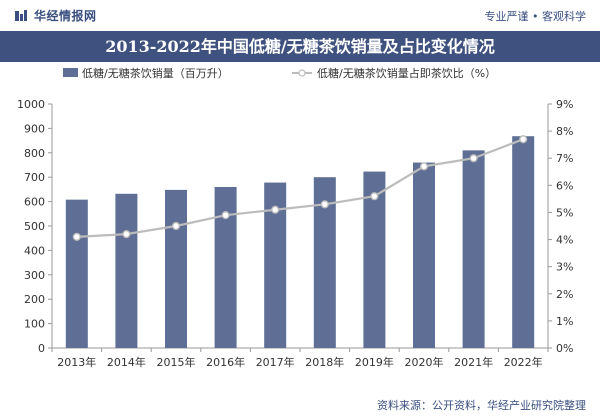  I want to click on brand: 华经情报网, so click(55, 15).